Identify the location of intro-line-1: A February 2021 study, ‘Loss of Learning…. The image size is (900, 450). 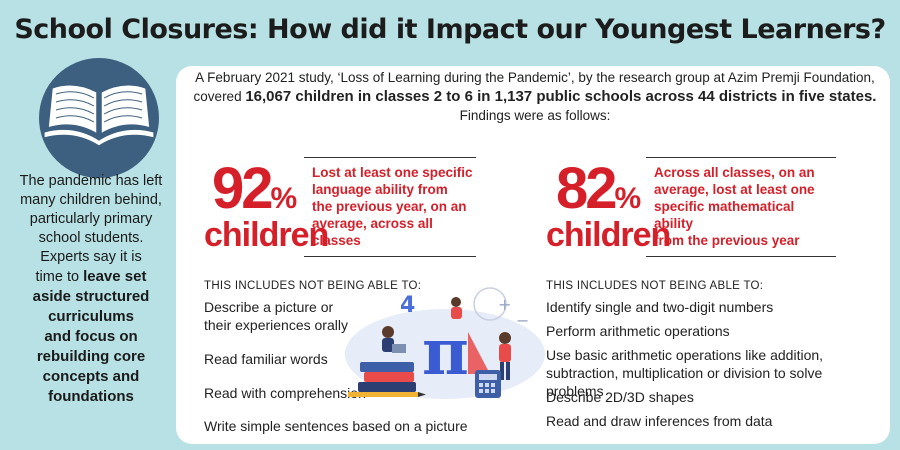
(535, 77).